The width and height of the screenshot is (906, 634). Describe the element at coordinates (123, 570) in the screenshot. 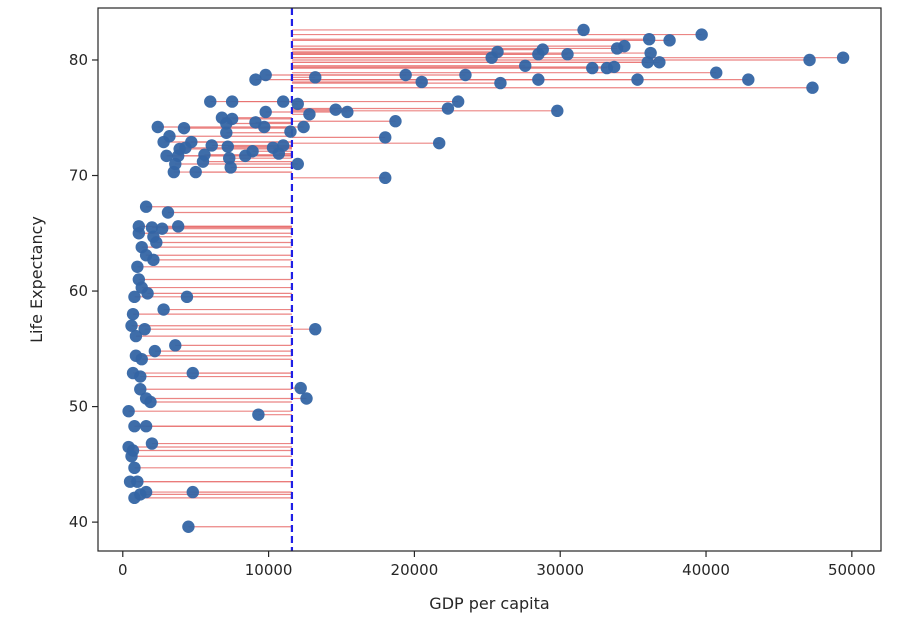

I see `x-tick-label: 0` at that location.